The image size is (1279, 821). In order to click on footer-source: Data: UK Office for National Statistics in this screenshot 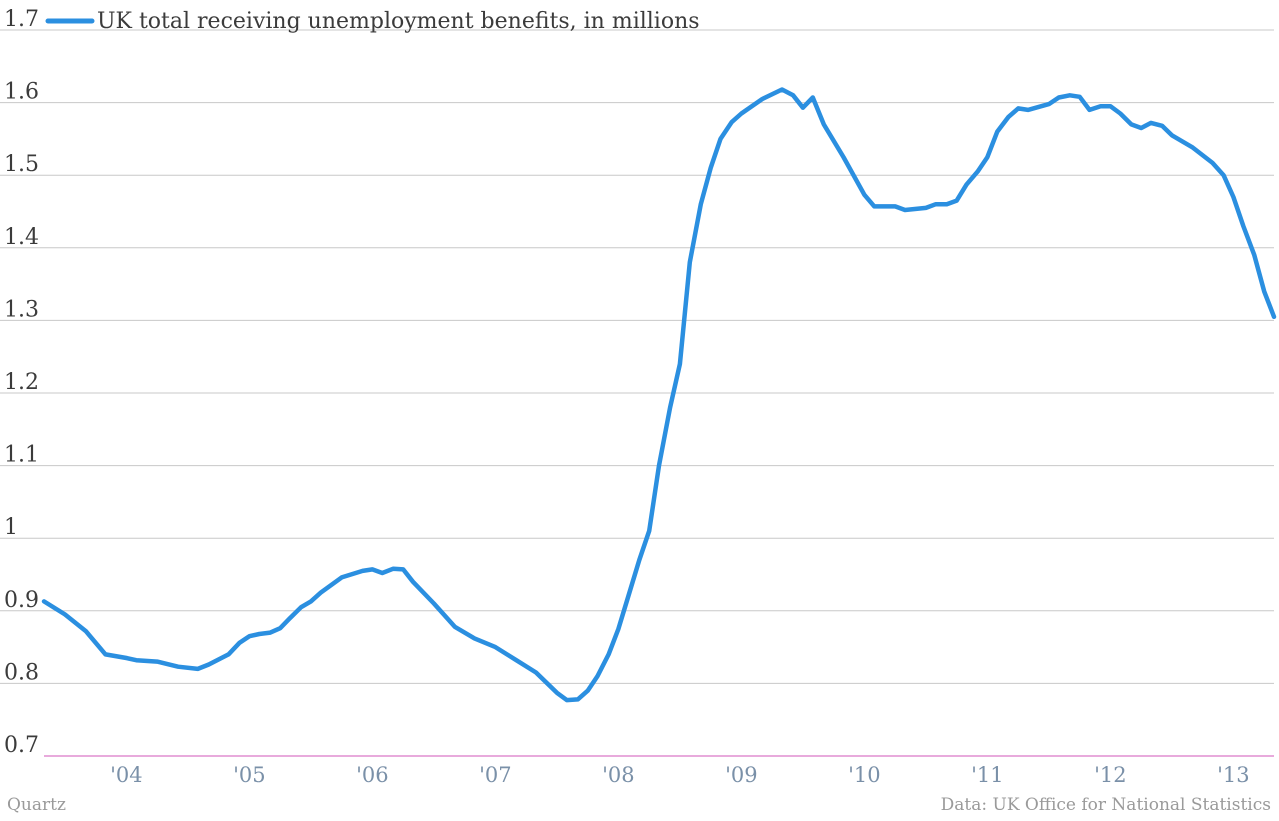, I will do `click(1106, 805)`.